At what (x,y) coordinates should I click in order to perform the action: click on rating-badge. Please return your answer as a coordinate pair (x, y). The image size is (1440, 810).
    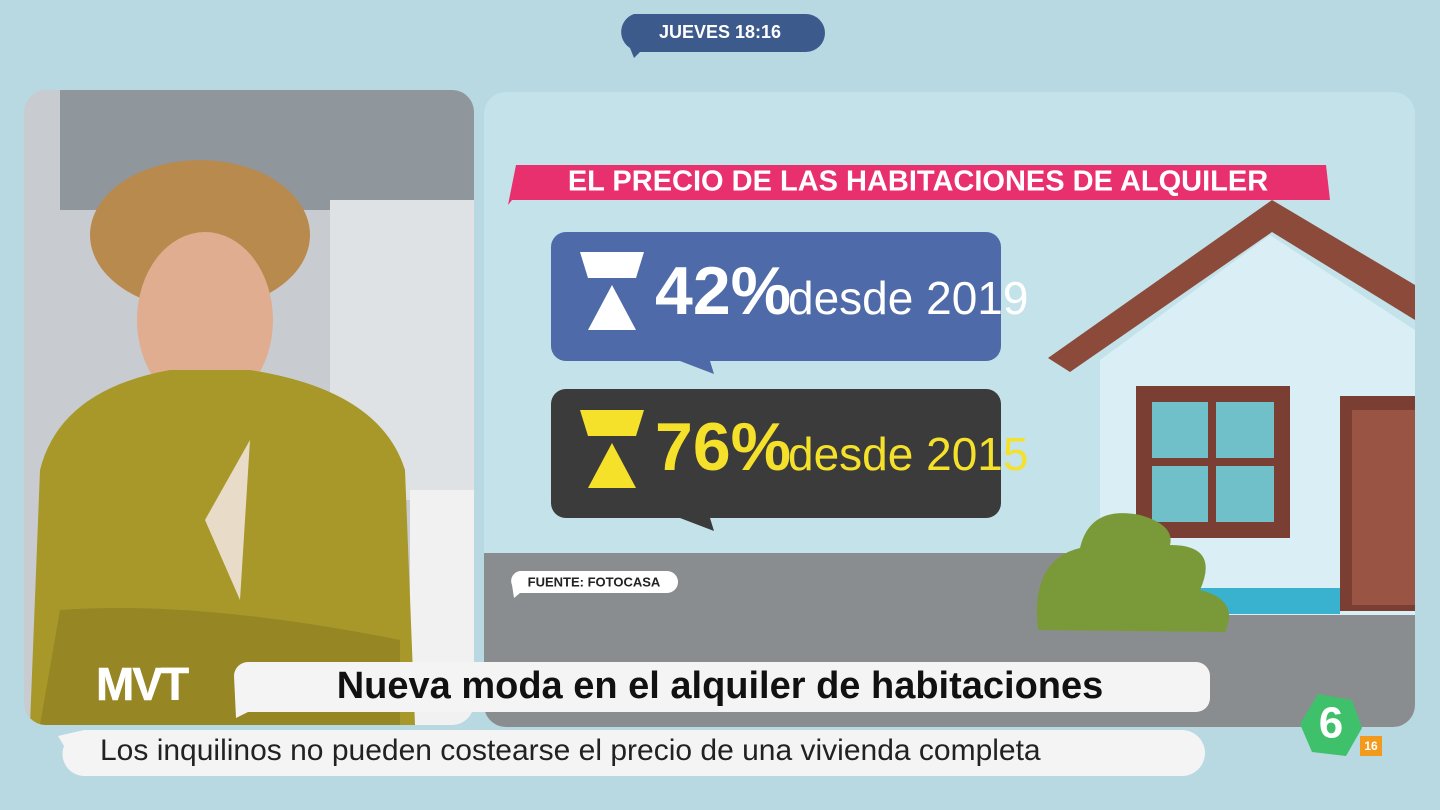
    Looking at the image, I should click on (1371, 746).